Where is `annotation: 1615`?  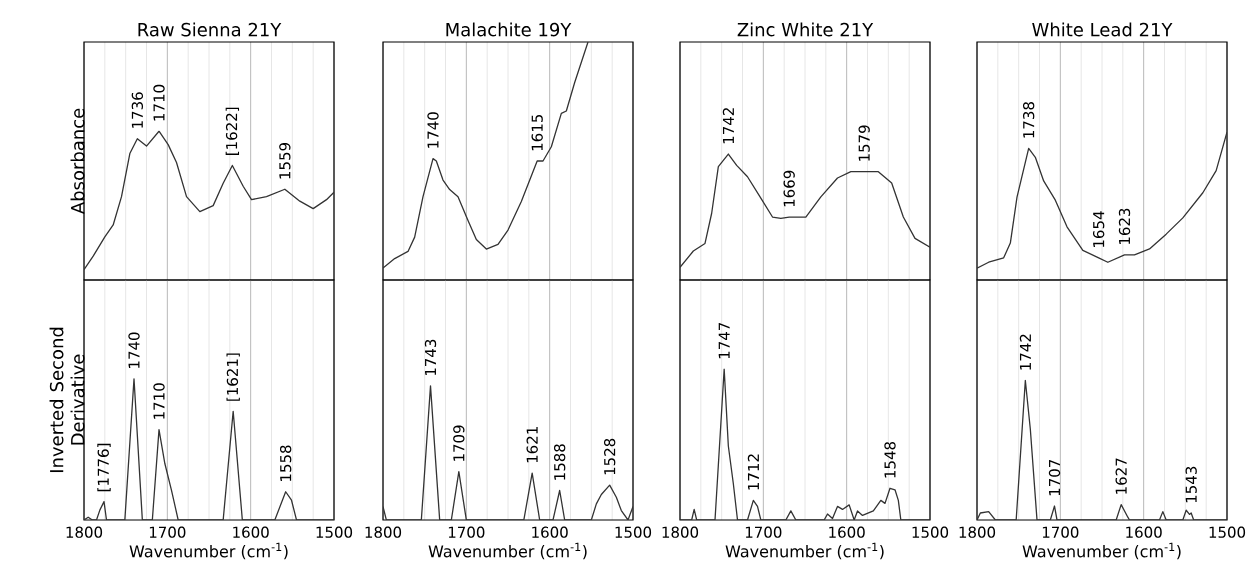
annotation: 1615 is located at coordinates (537, 132).